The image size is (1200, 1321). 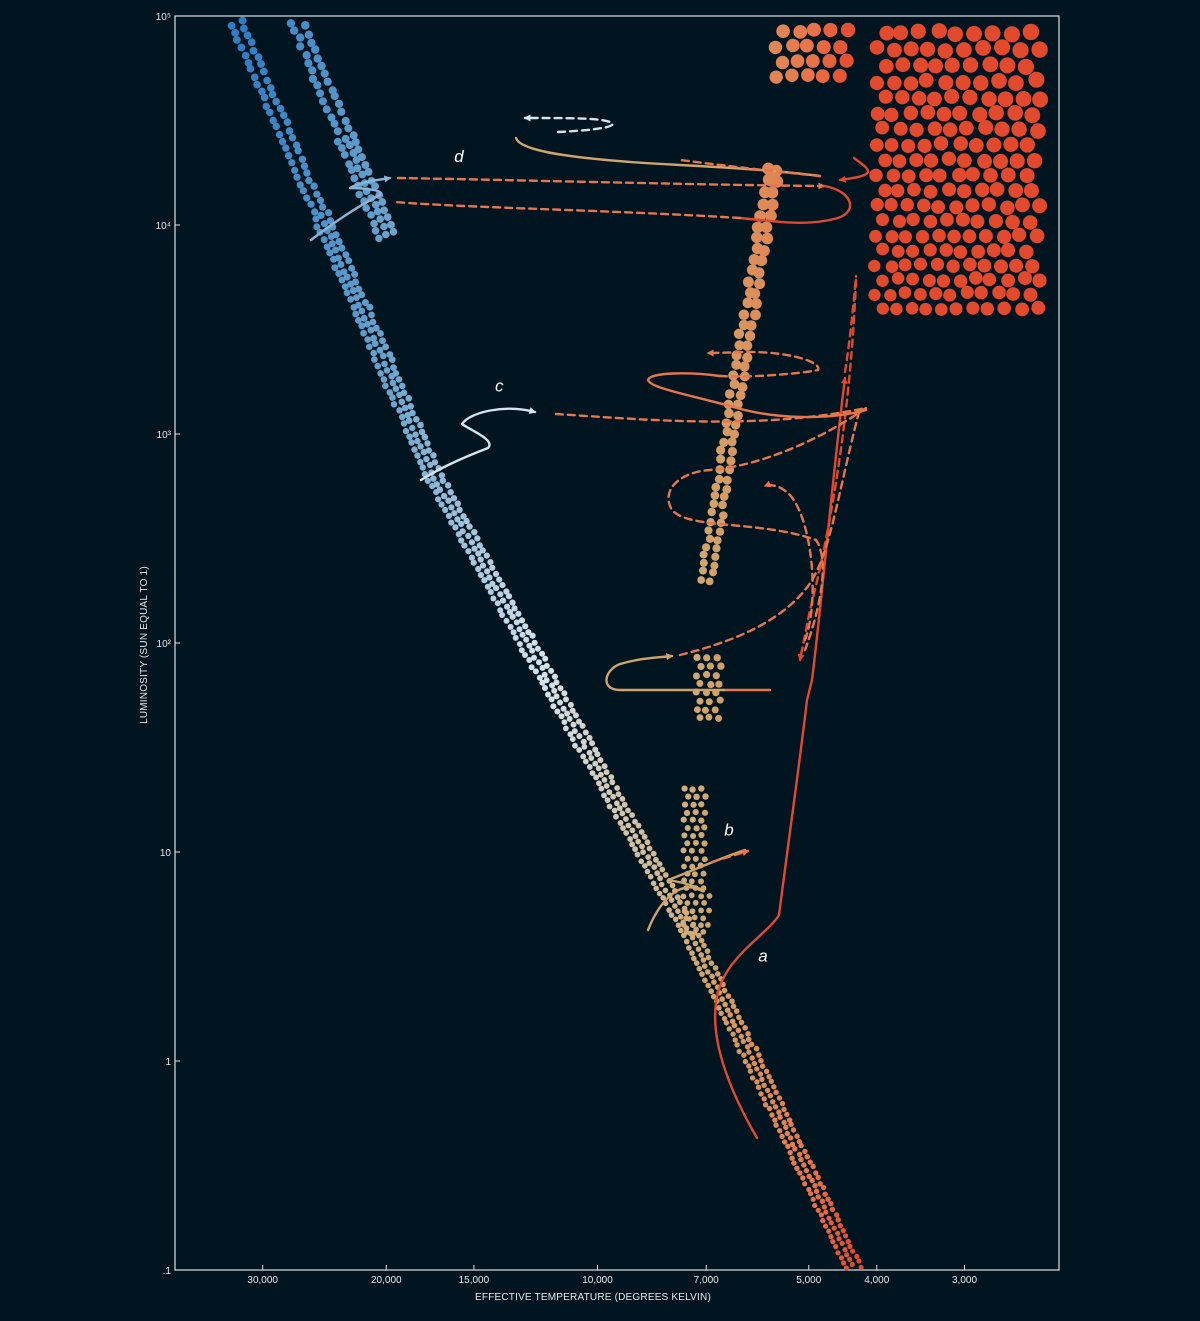 What do you see at coordinates (854, 169) in the screenshot?
I see `track-d-tip` at bounding box center [854, 169].